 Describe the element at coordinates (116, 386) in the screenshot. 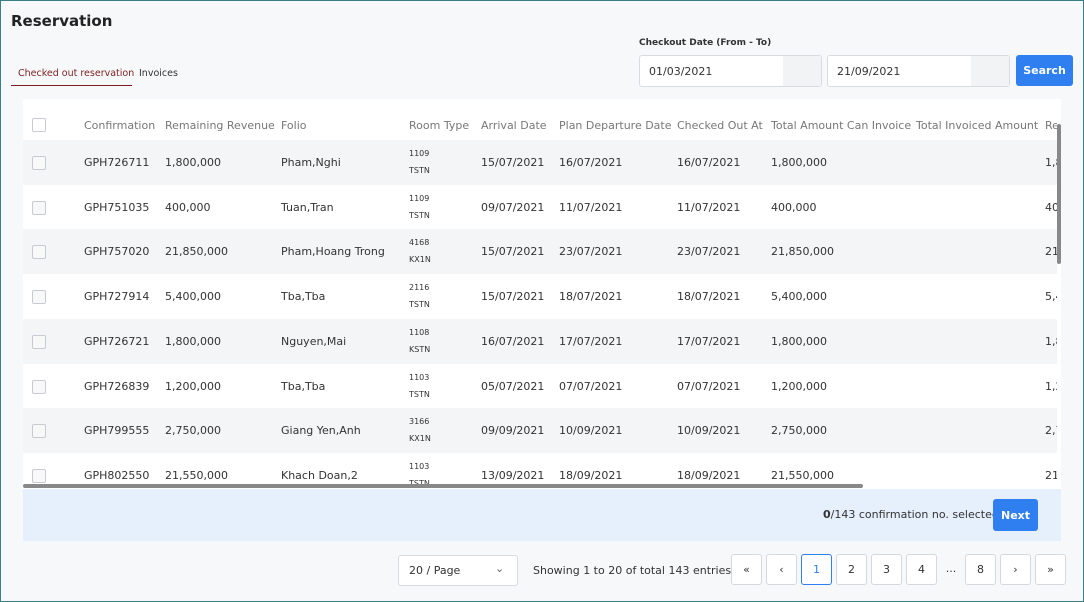

I see `cell: GPH726839` at that location.